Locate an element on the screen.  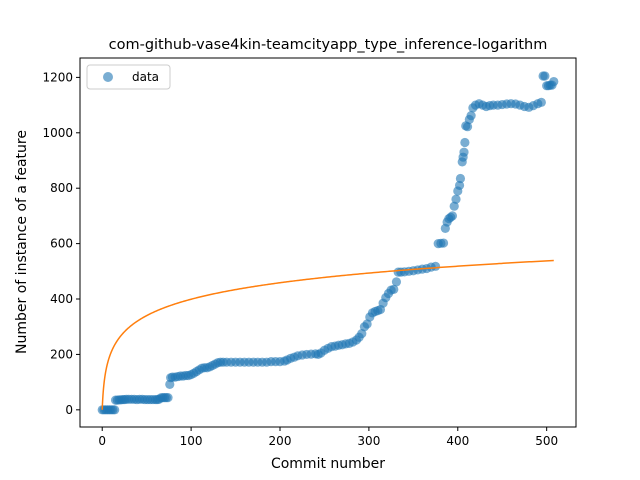
y-tick-label: 1000 is located at coordinates (57, 133).